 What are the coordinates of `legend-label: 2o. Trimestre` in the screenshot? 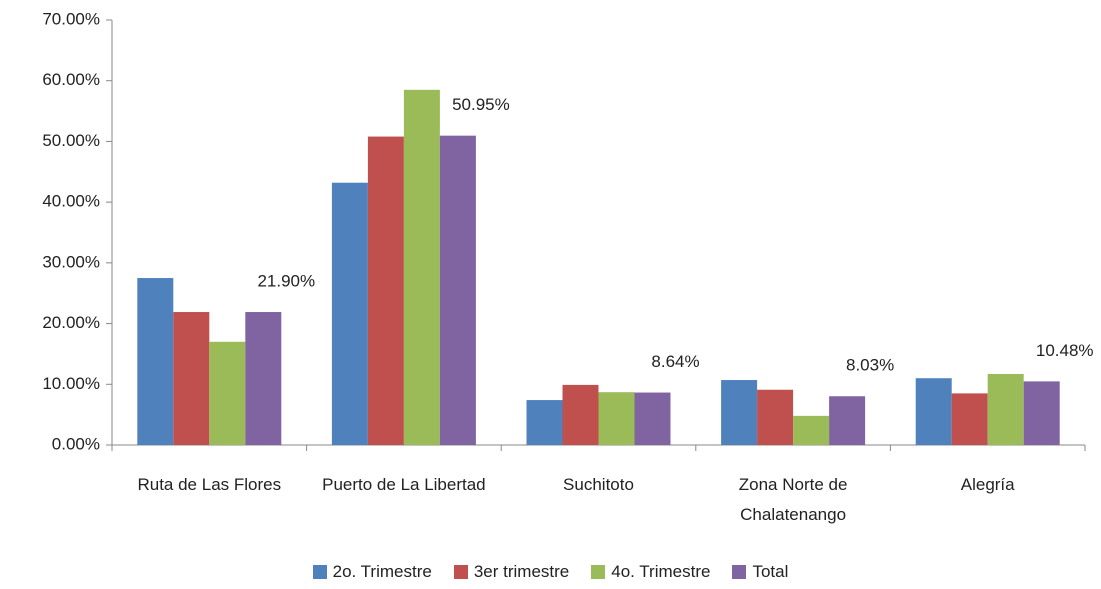 It's located at (382, 571).